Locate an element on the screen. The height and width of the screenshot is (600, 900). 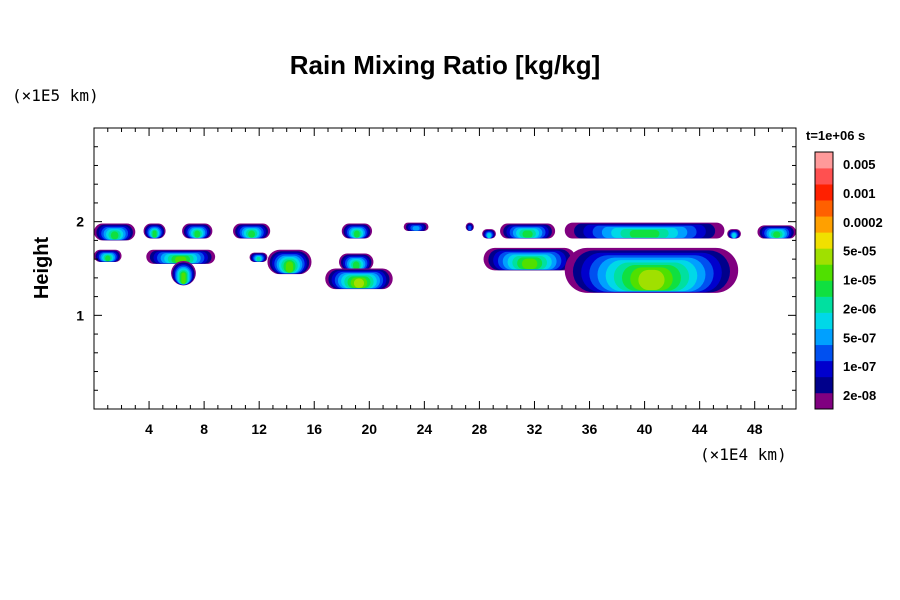
colorbar-label: 2e-06 is located at coordinates (859, 308).